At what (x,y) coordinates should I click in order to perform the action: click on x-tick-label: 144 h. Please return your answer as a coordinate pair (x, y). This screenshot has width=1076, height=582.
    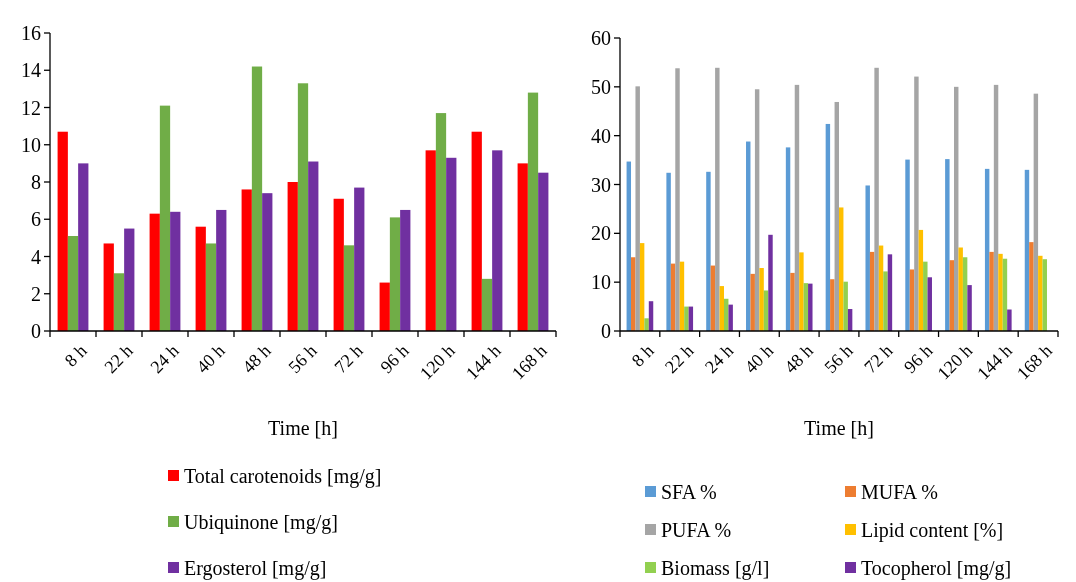
    Looking at the image, I should click on (483, 362).